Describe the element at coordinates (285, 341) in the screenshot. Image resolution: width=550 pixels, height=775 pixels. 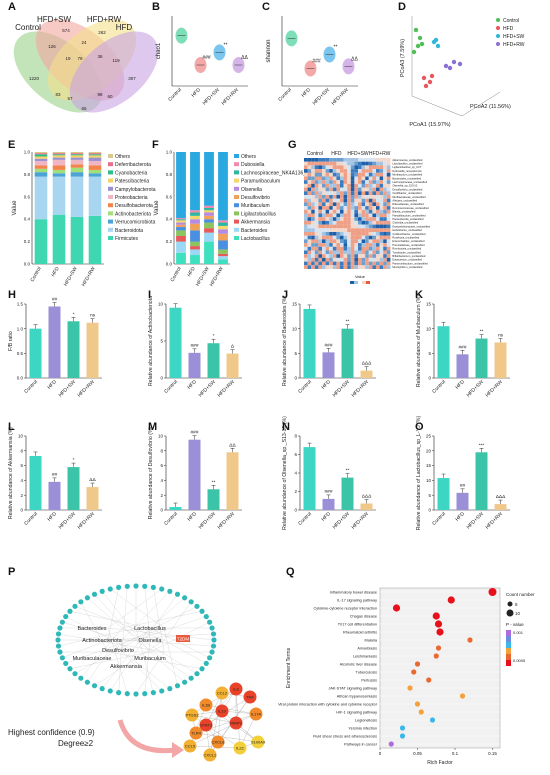
I see `y-axis-label: Relative abundance of Bacteroides (%)` at that location.